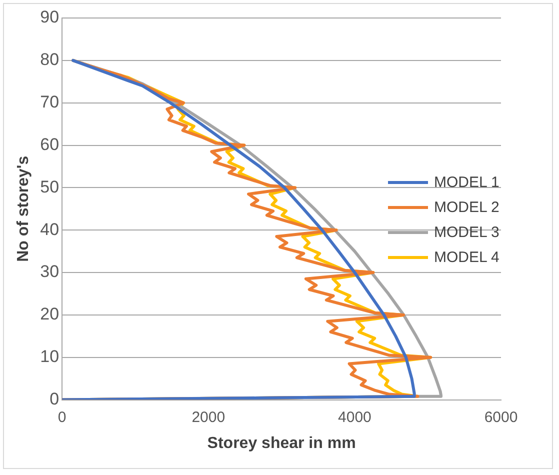 This screenshot has width=559, height=475. Describe the element at coordinates (501, 417) in the screenshot. I see `x-tick-label: 6000` at that location.